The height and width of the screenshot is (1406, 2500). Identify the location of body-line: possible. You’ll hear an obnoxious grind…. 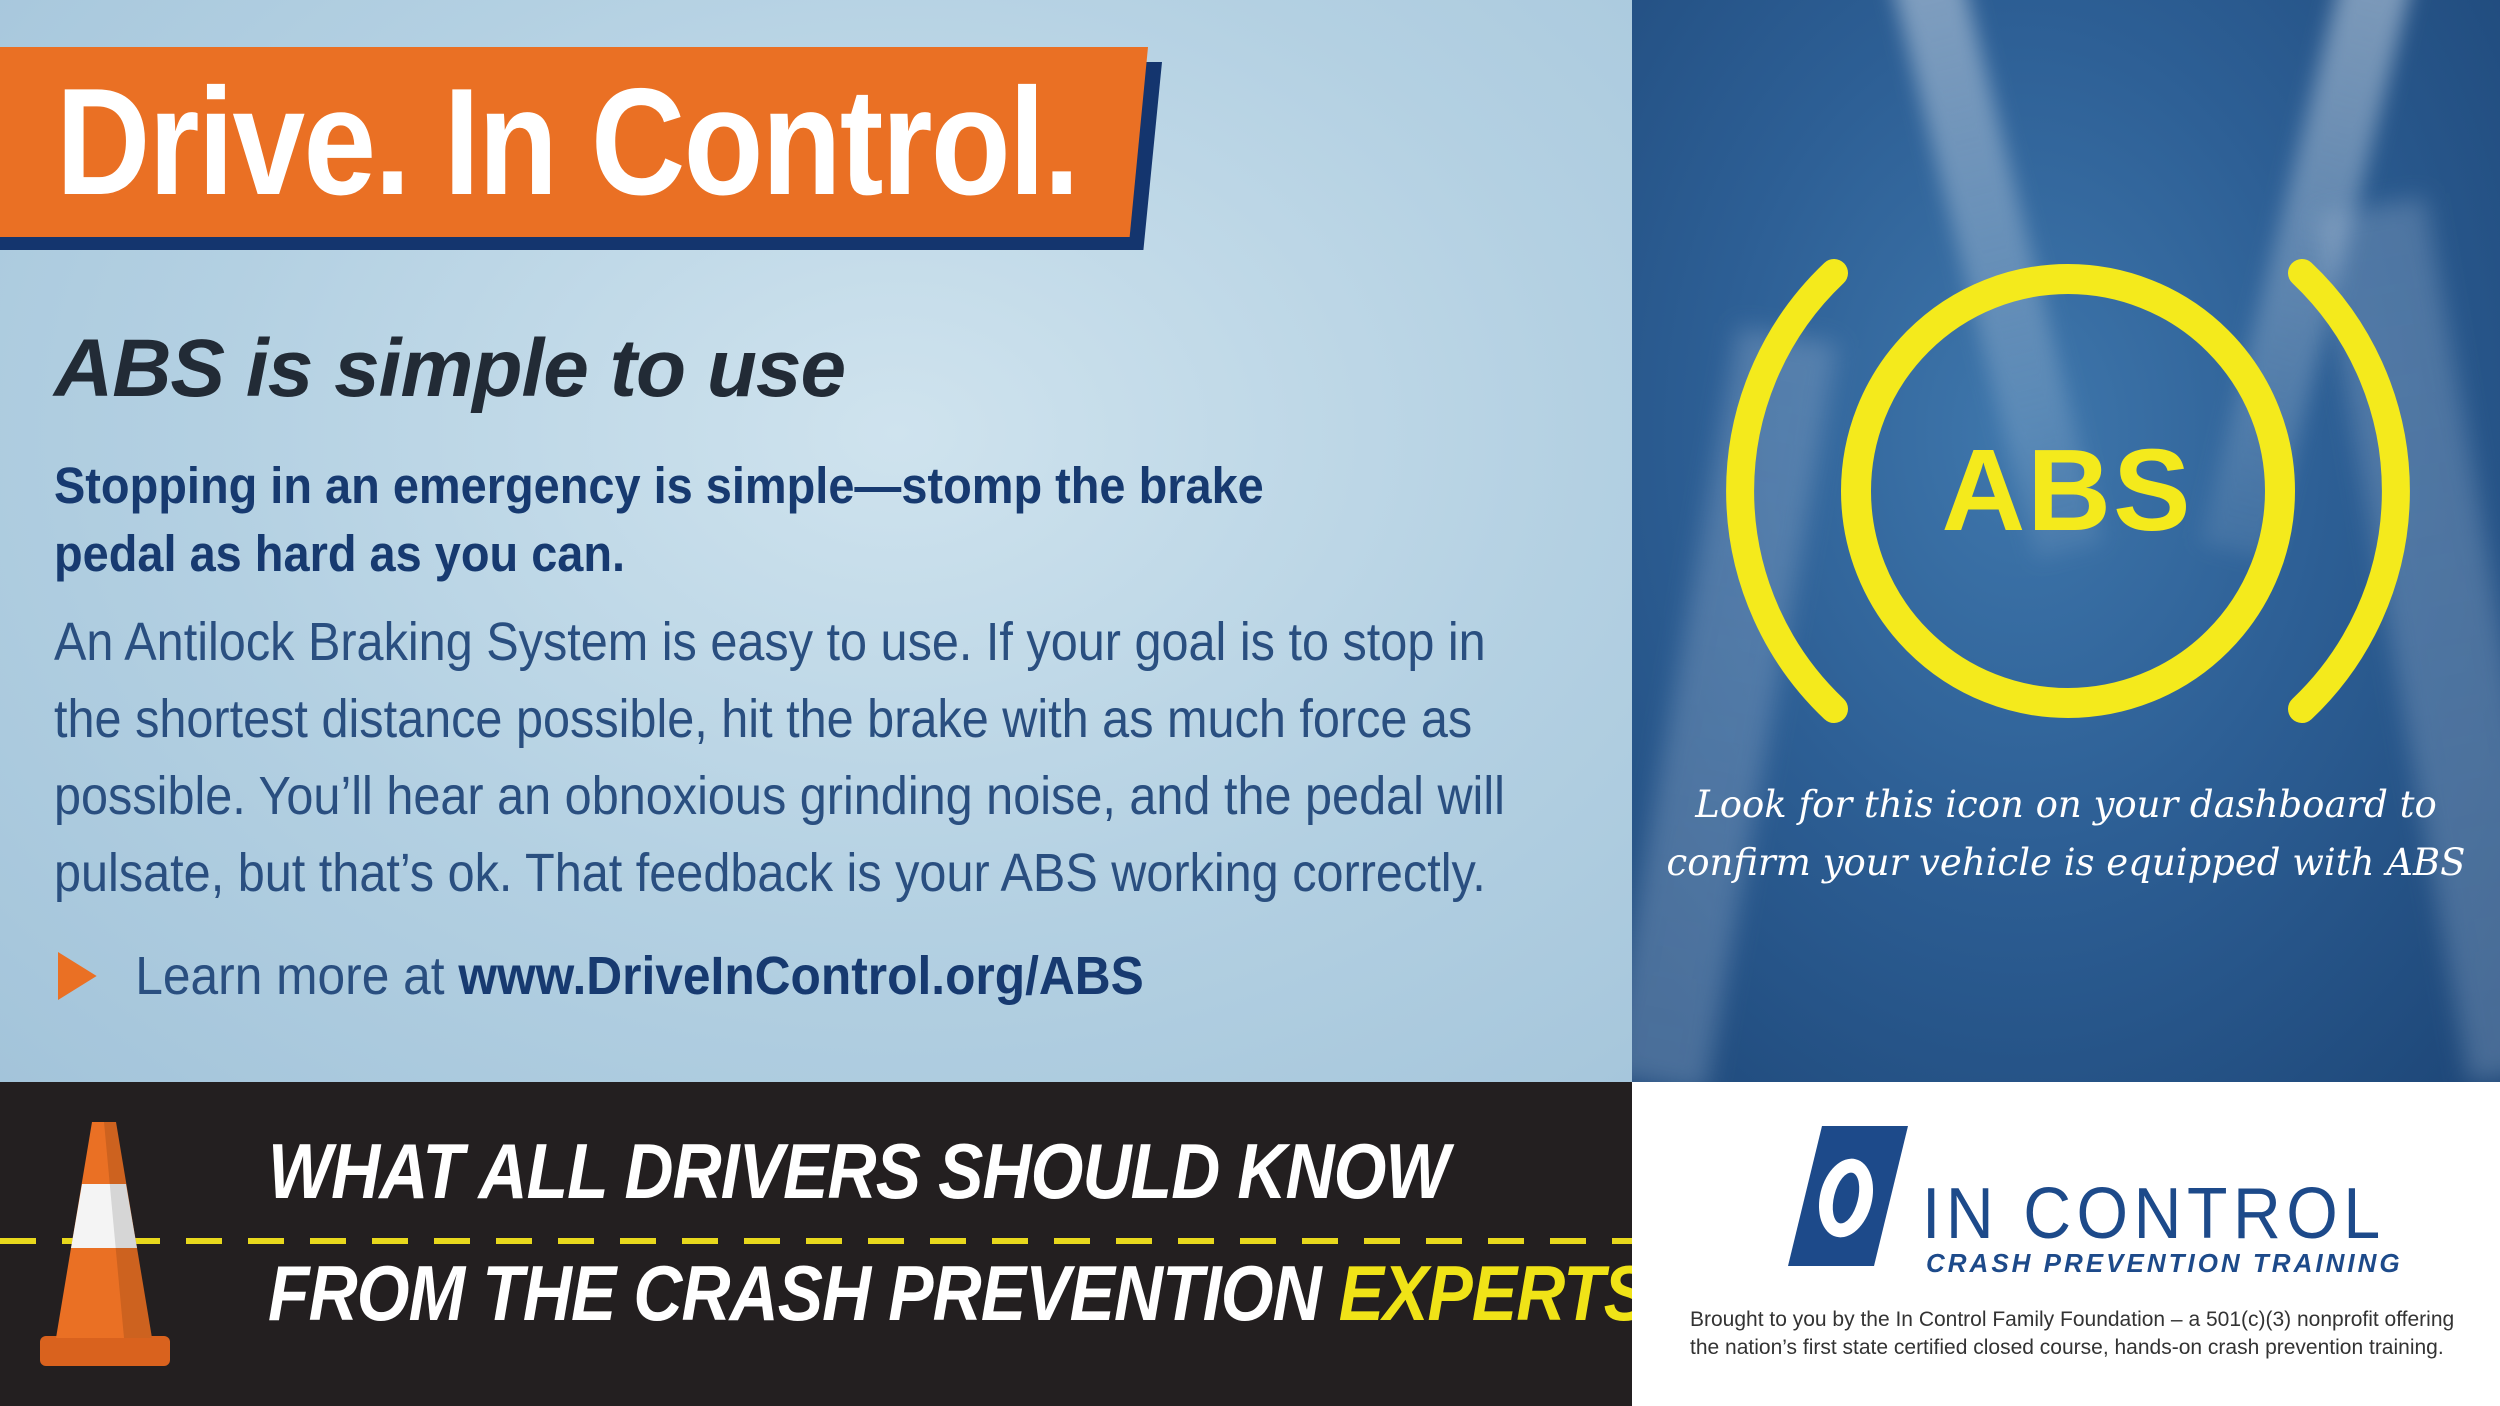
(779, 796).